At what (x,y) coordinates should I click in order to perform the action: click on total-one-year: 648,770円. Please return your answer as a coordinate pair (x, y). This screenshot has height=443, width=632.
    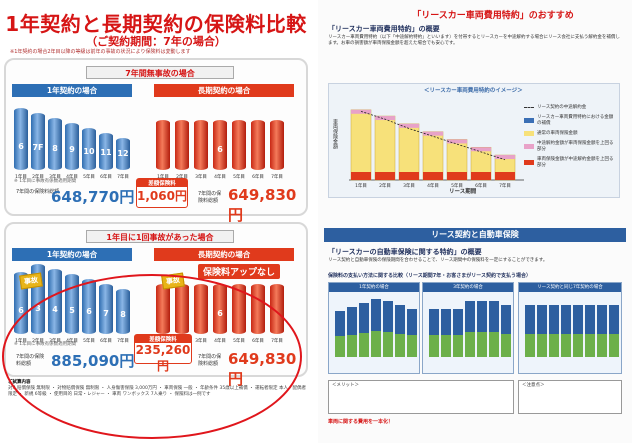
    Looking at the image, I should click on (93, 197).